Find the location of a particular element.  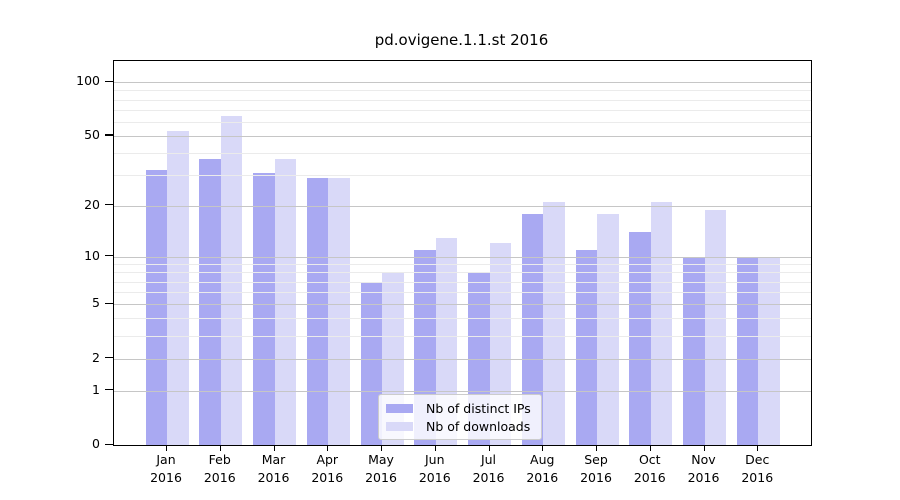

month-label: Jun is located at coordinates (434, 459).